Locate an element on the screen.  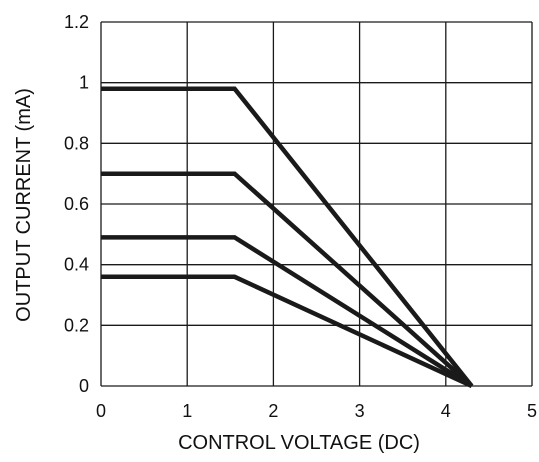
x-axis-title: CONTROL VOLTAGE (DC) is located at coordinates (299, 443).